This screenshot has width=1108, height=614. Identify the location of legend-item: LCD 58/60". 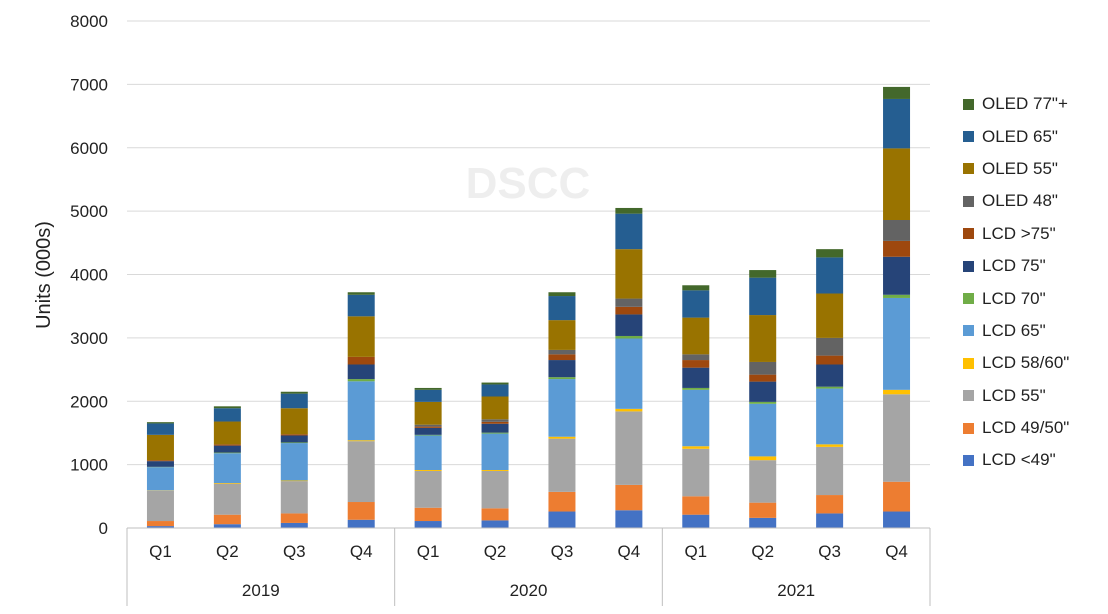
(1033, 363).